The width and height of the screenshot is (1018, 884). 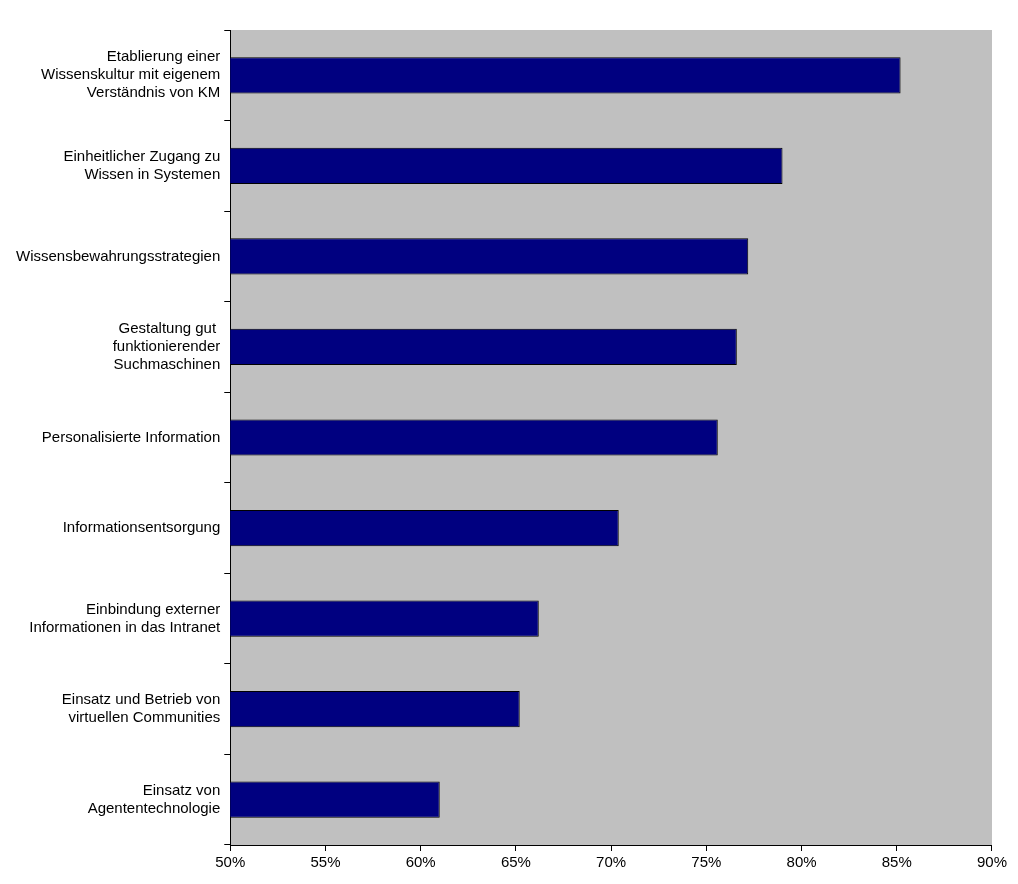 I want to click on x-tick-label: 80%, so click(x=801, y=862).